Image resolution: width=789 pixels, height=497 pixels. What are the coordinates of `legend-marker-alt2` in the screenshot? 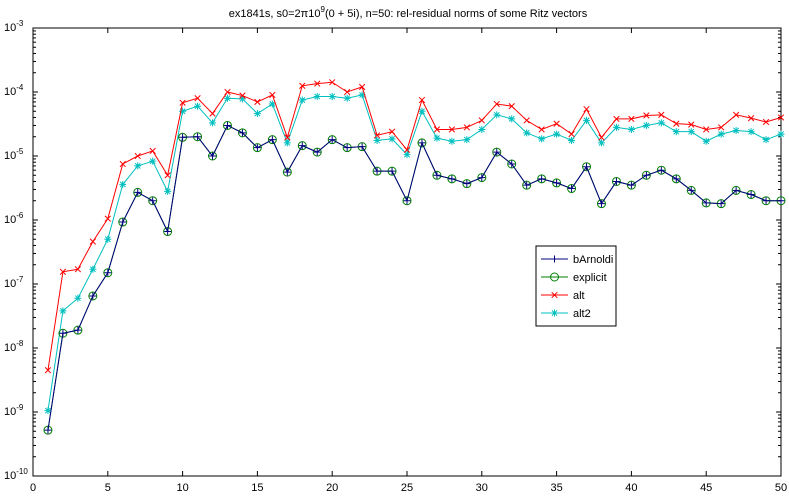 It's located at (554, 313).